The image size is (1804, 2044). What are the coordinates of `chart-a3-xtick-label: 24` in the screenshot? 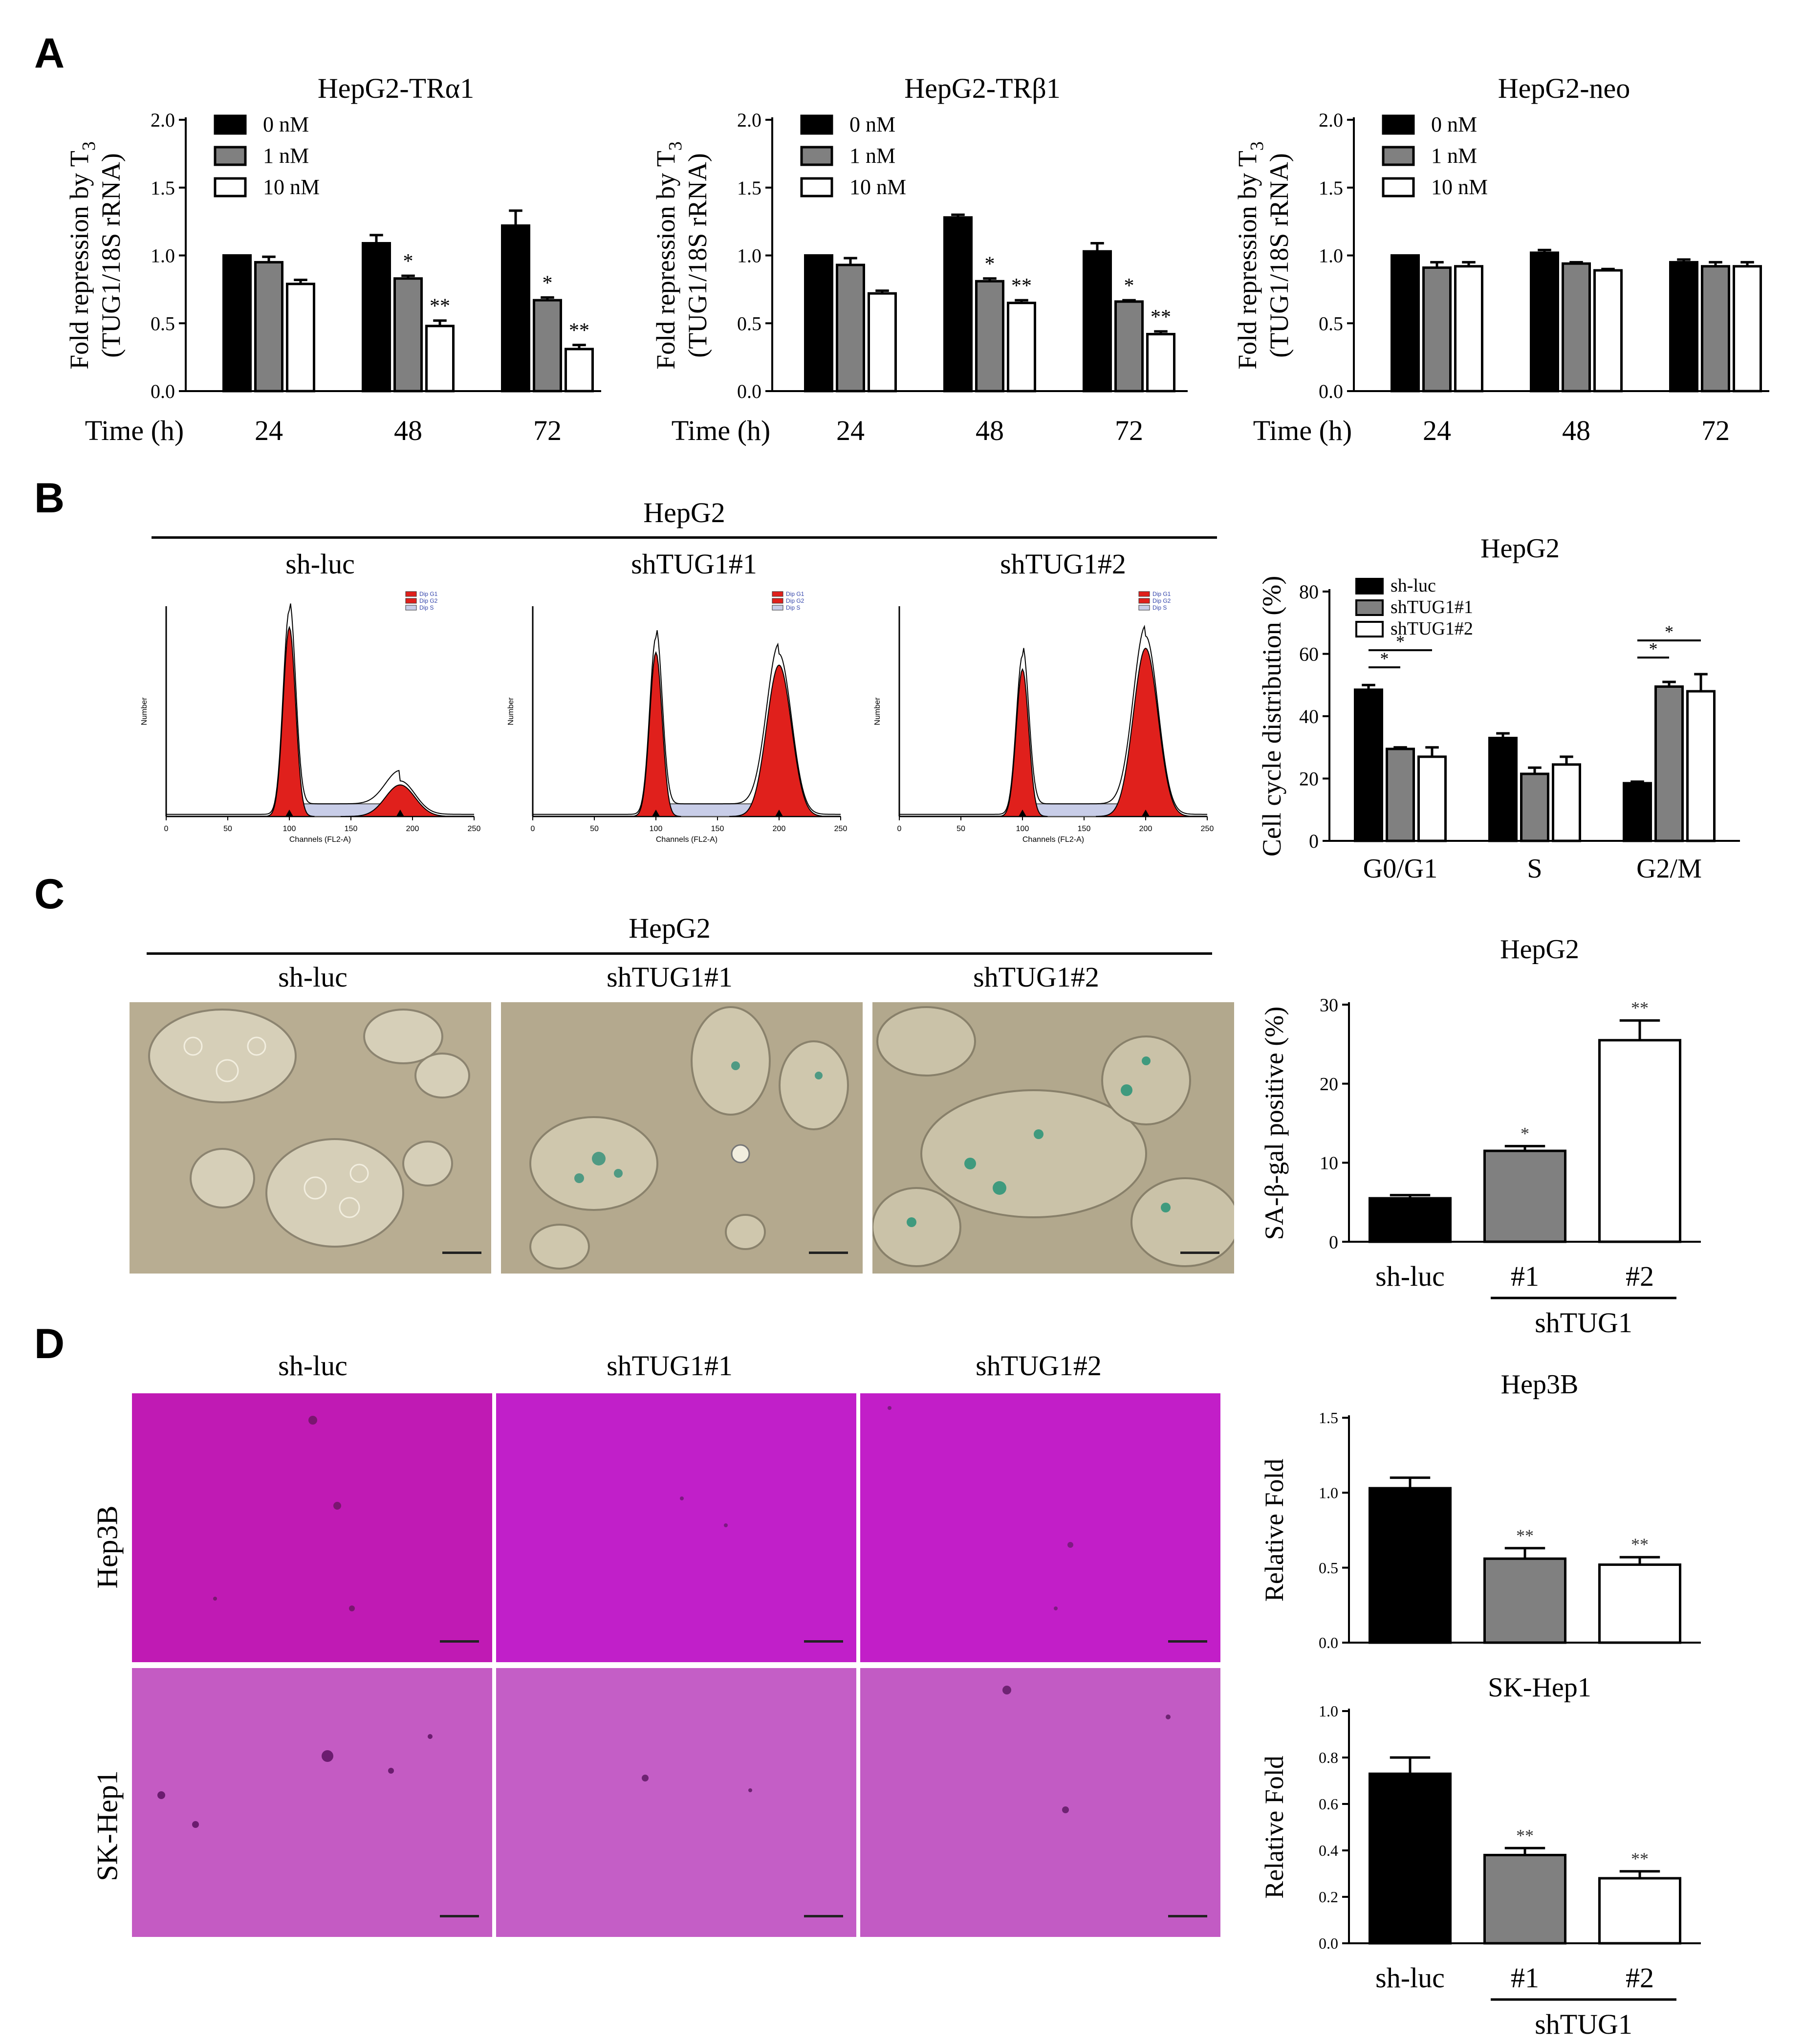 It's located at (1437, 430).